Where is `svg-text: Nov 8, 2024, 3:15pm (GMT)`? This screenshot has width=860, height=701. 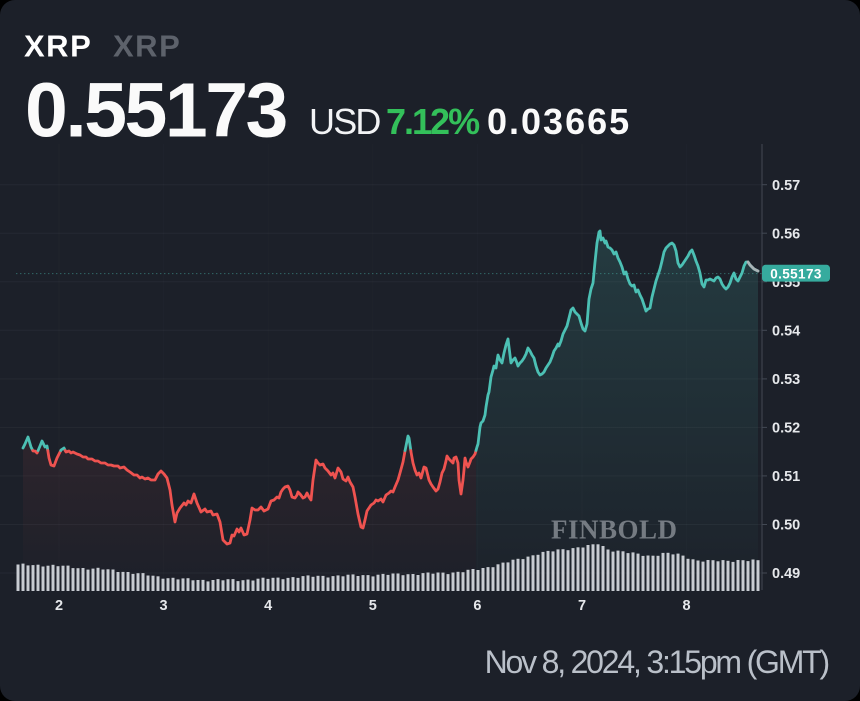
svg-text: Nov 8, 2024, 3:15pm (GMT) is located at coordinates (657, 662).